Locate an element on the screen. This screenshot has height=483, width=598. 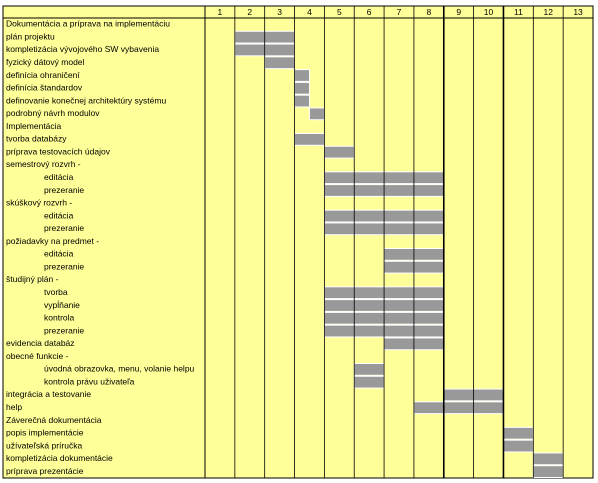
task-label: študijný plán - is located at coordinates (32, 279).